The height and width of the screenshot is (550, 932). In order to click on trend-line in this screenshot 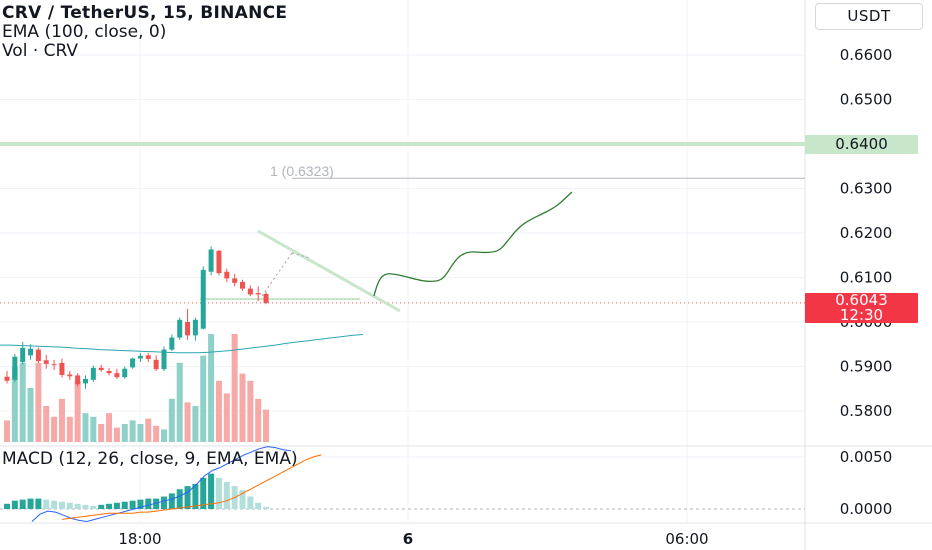, I will do `click(329, 271)`.